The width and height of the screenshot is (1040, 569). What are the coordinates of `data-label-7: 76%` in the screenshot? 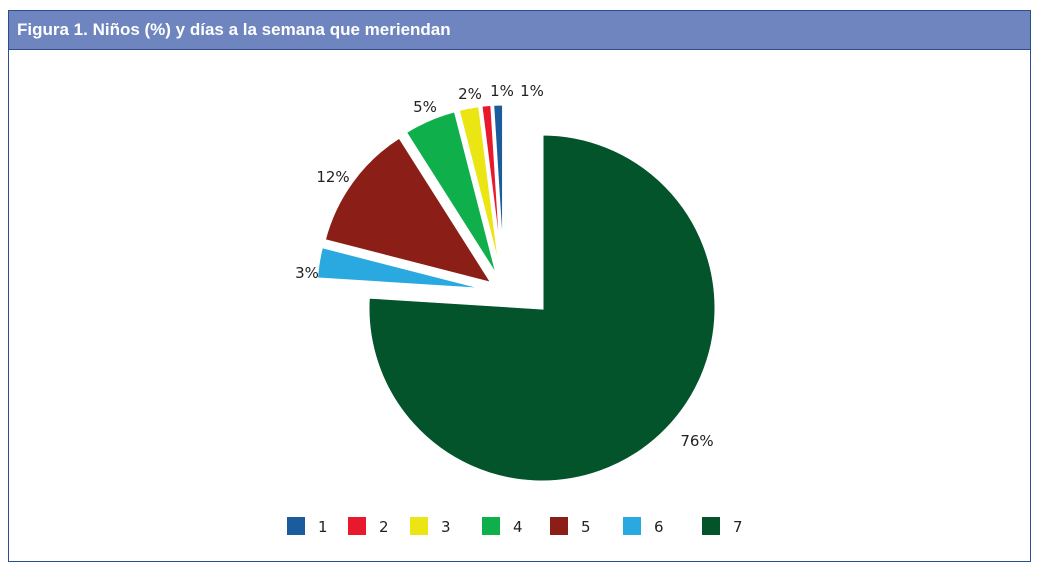 It's located at (696, 441).